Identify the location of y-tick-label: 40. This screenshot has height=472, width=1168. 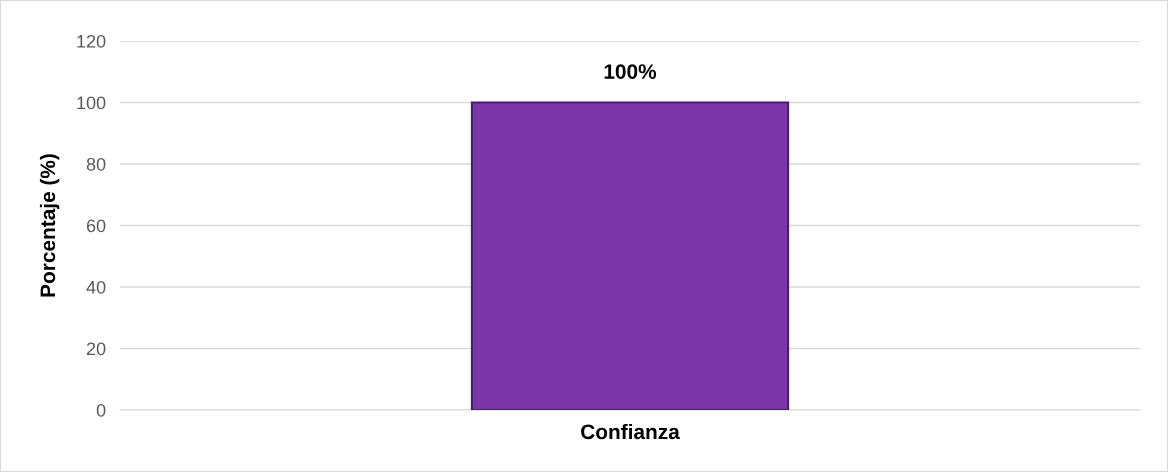
(96, 287).